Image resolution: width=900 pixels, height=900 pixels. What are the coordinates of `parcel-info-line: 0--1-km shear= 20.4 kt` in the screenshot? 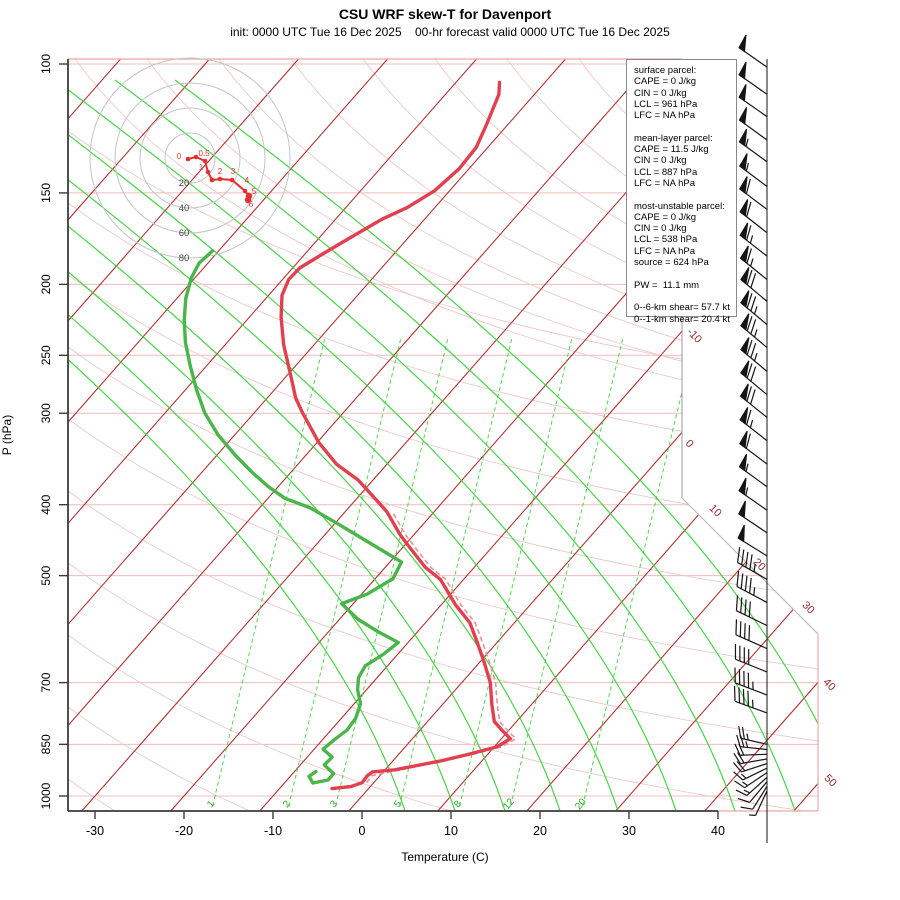 It's located at (682, 319).